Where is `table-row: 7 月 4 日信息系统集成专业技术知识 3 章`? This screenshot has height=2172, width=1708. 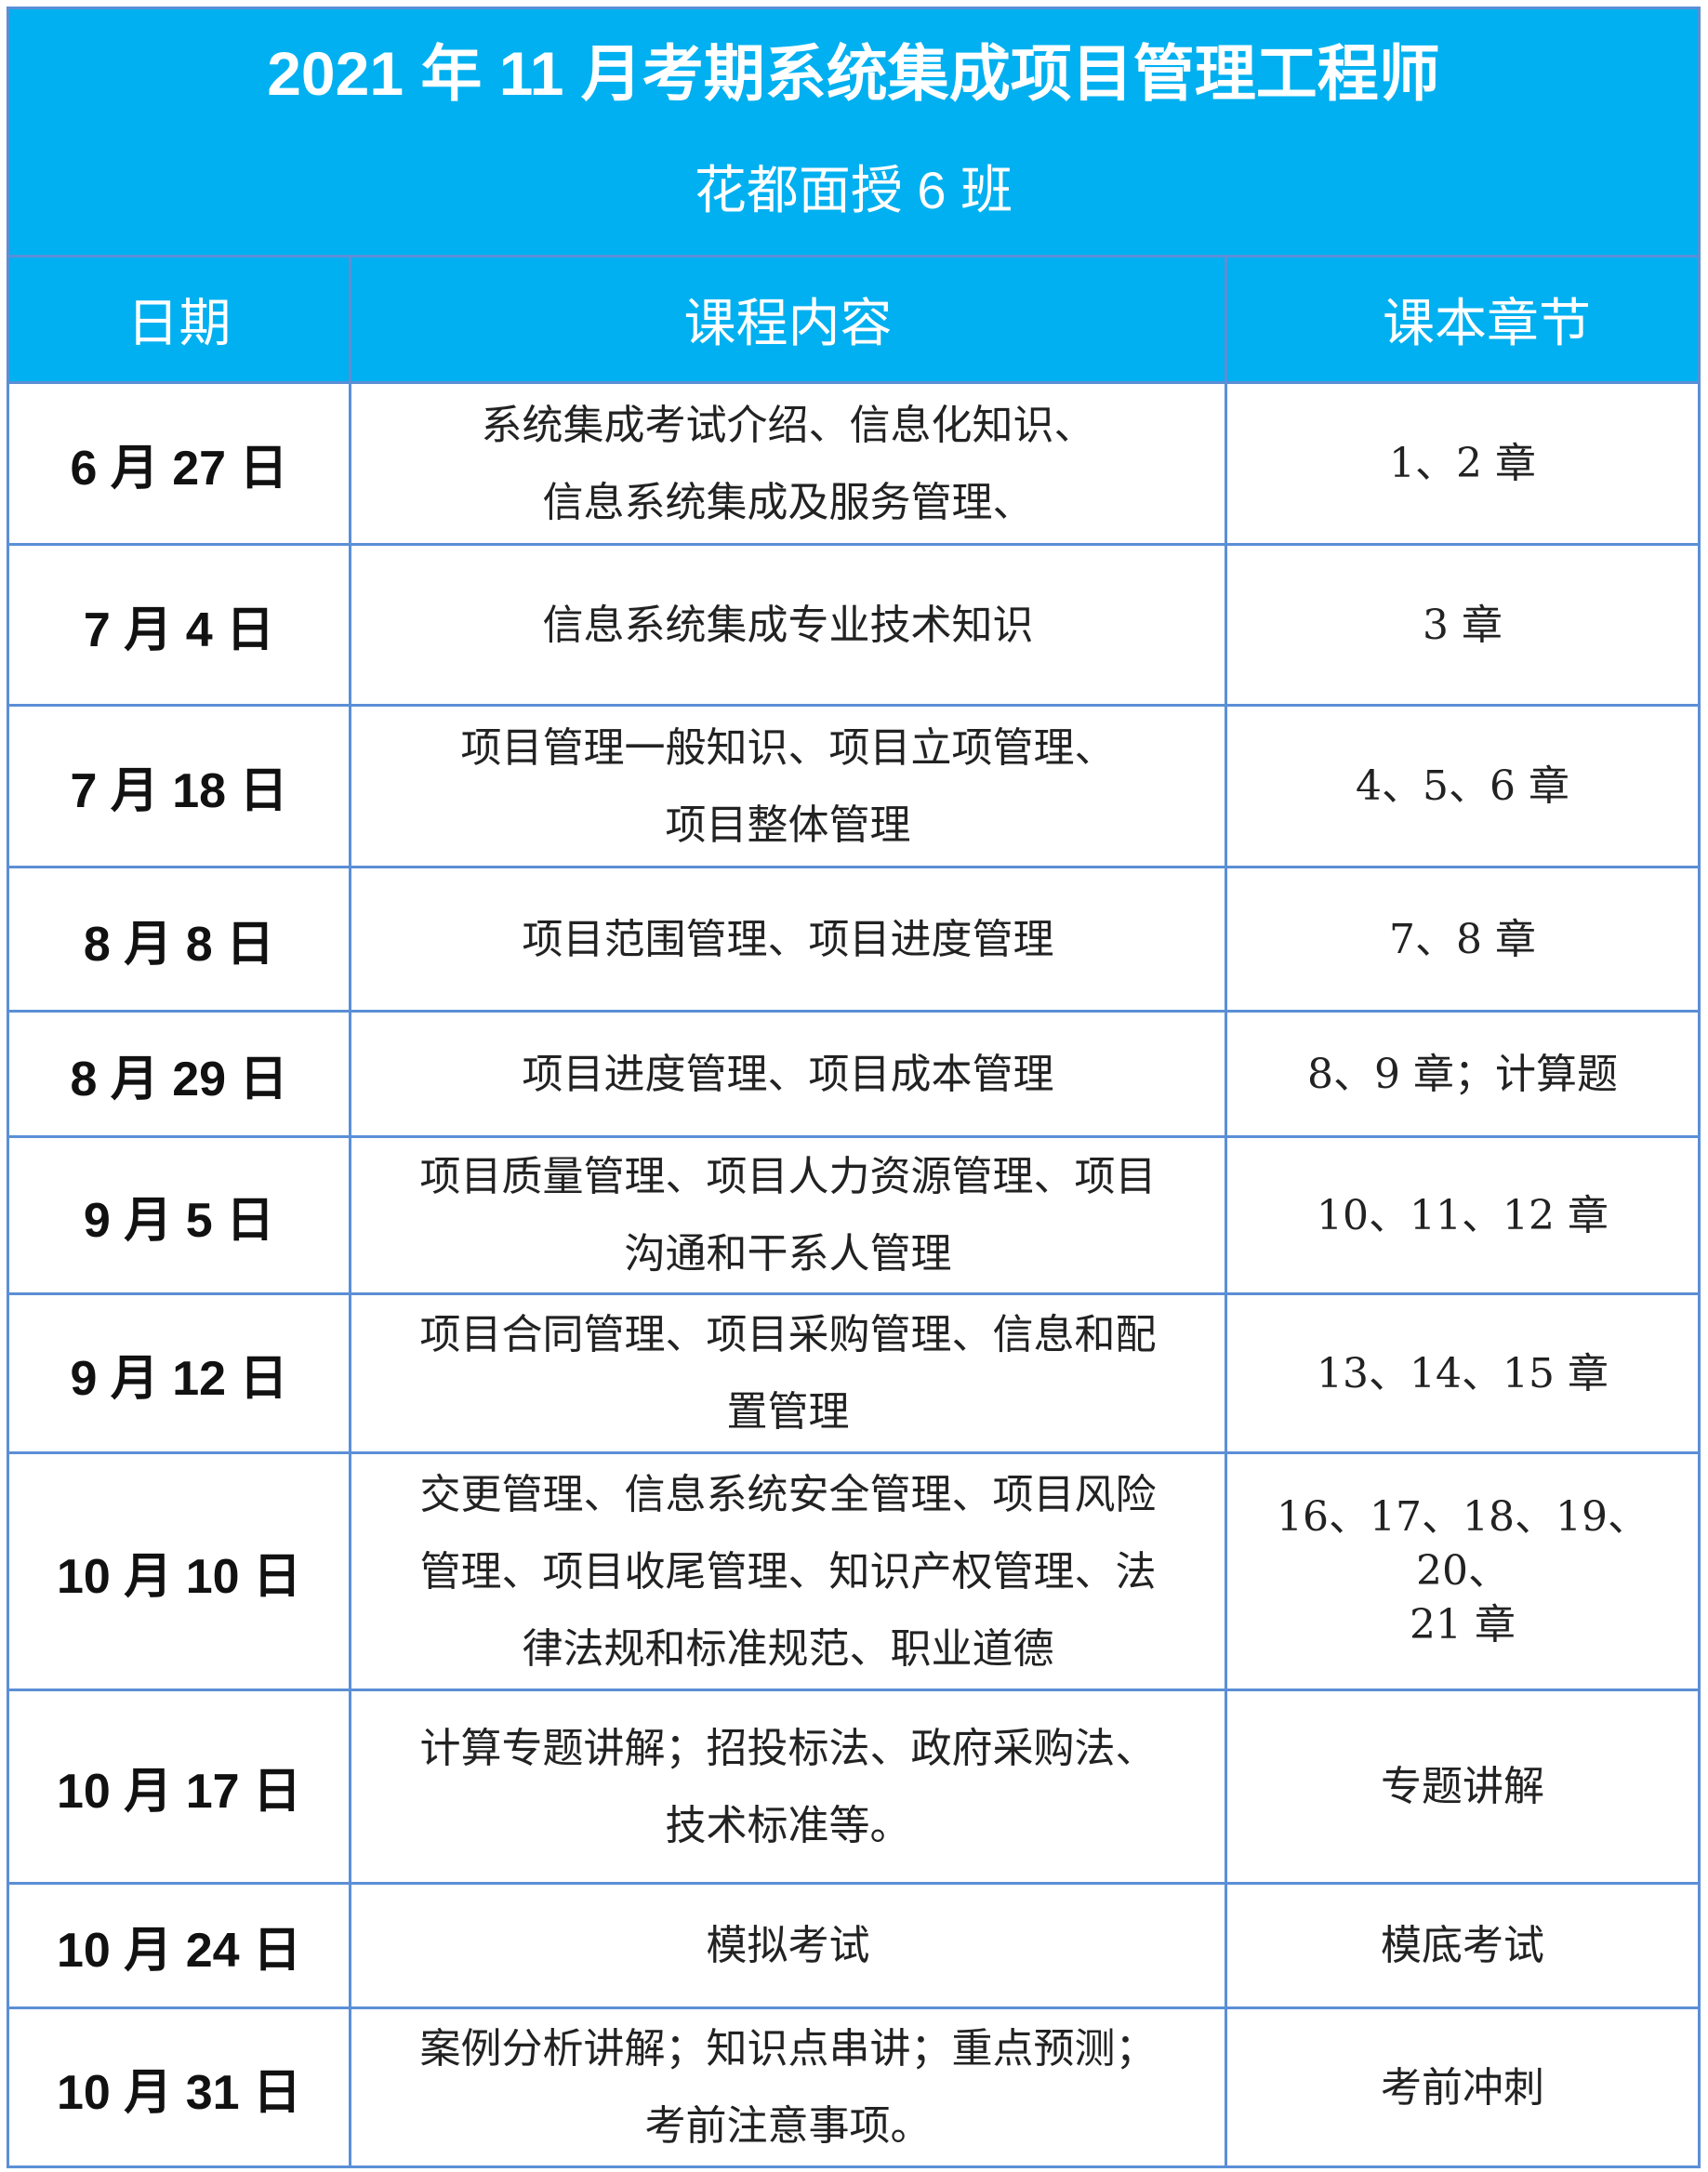
table-row: 7 月 4 日信息系统集成专业技术知识 3 章 is located at coordinates (854, 625).